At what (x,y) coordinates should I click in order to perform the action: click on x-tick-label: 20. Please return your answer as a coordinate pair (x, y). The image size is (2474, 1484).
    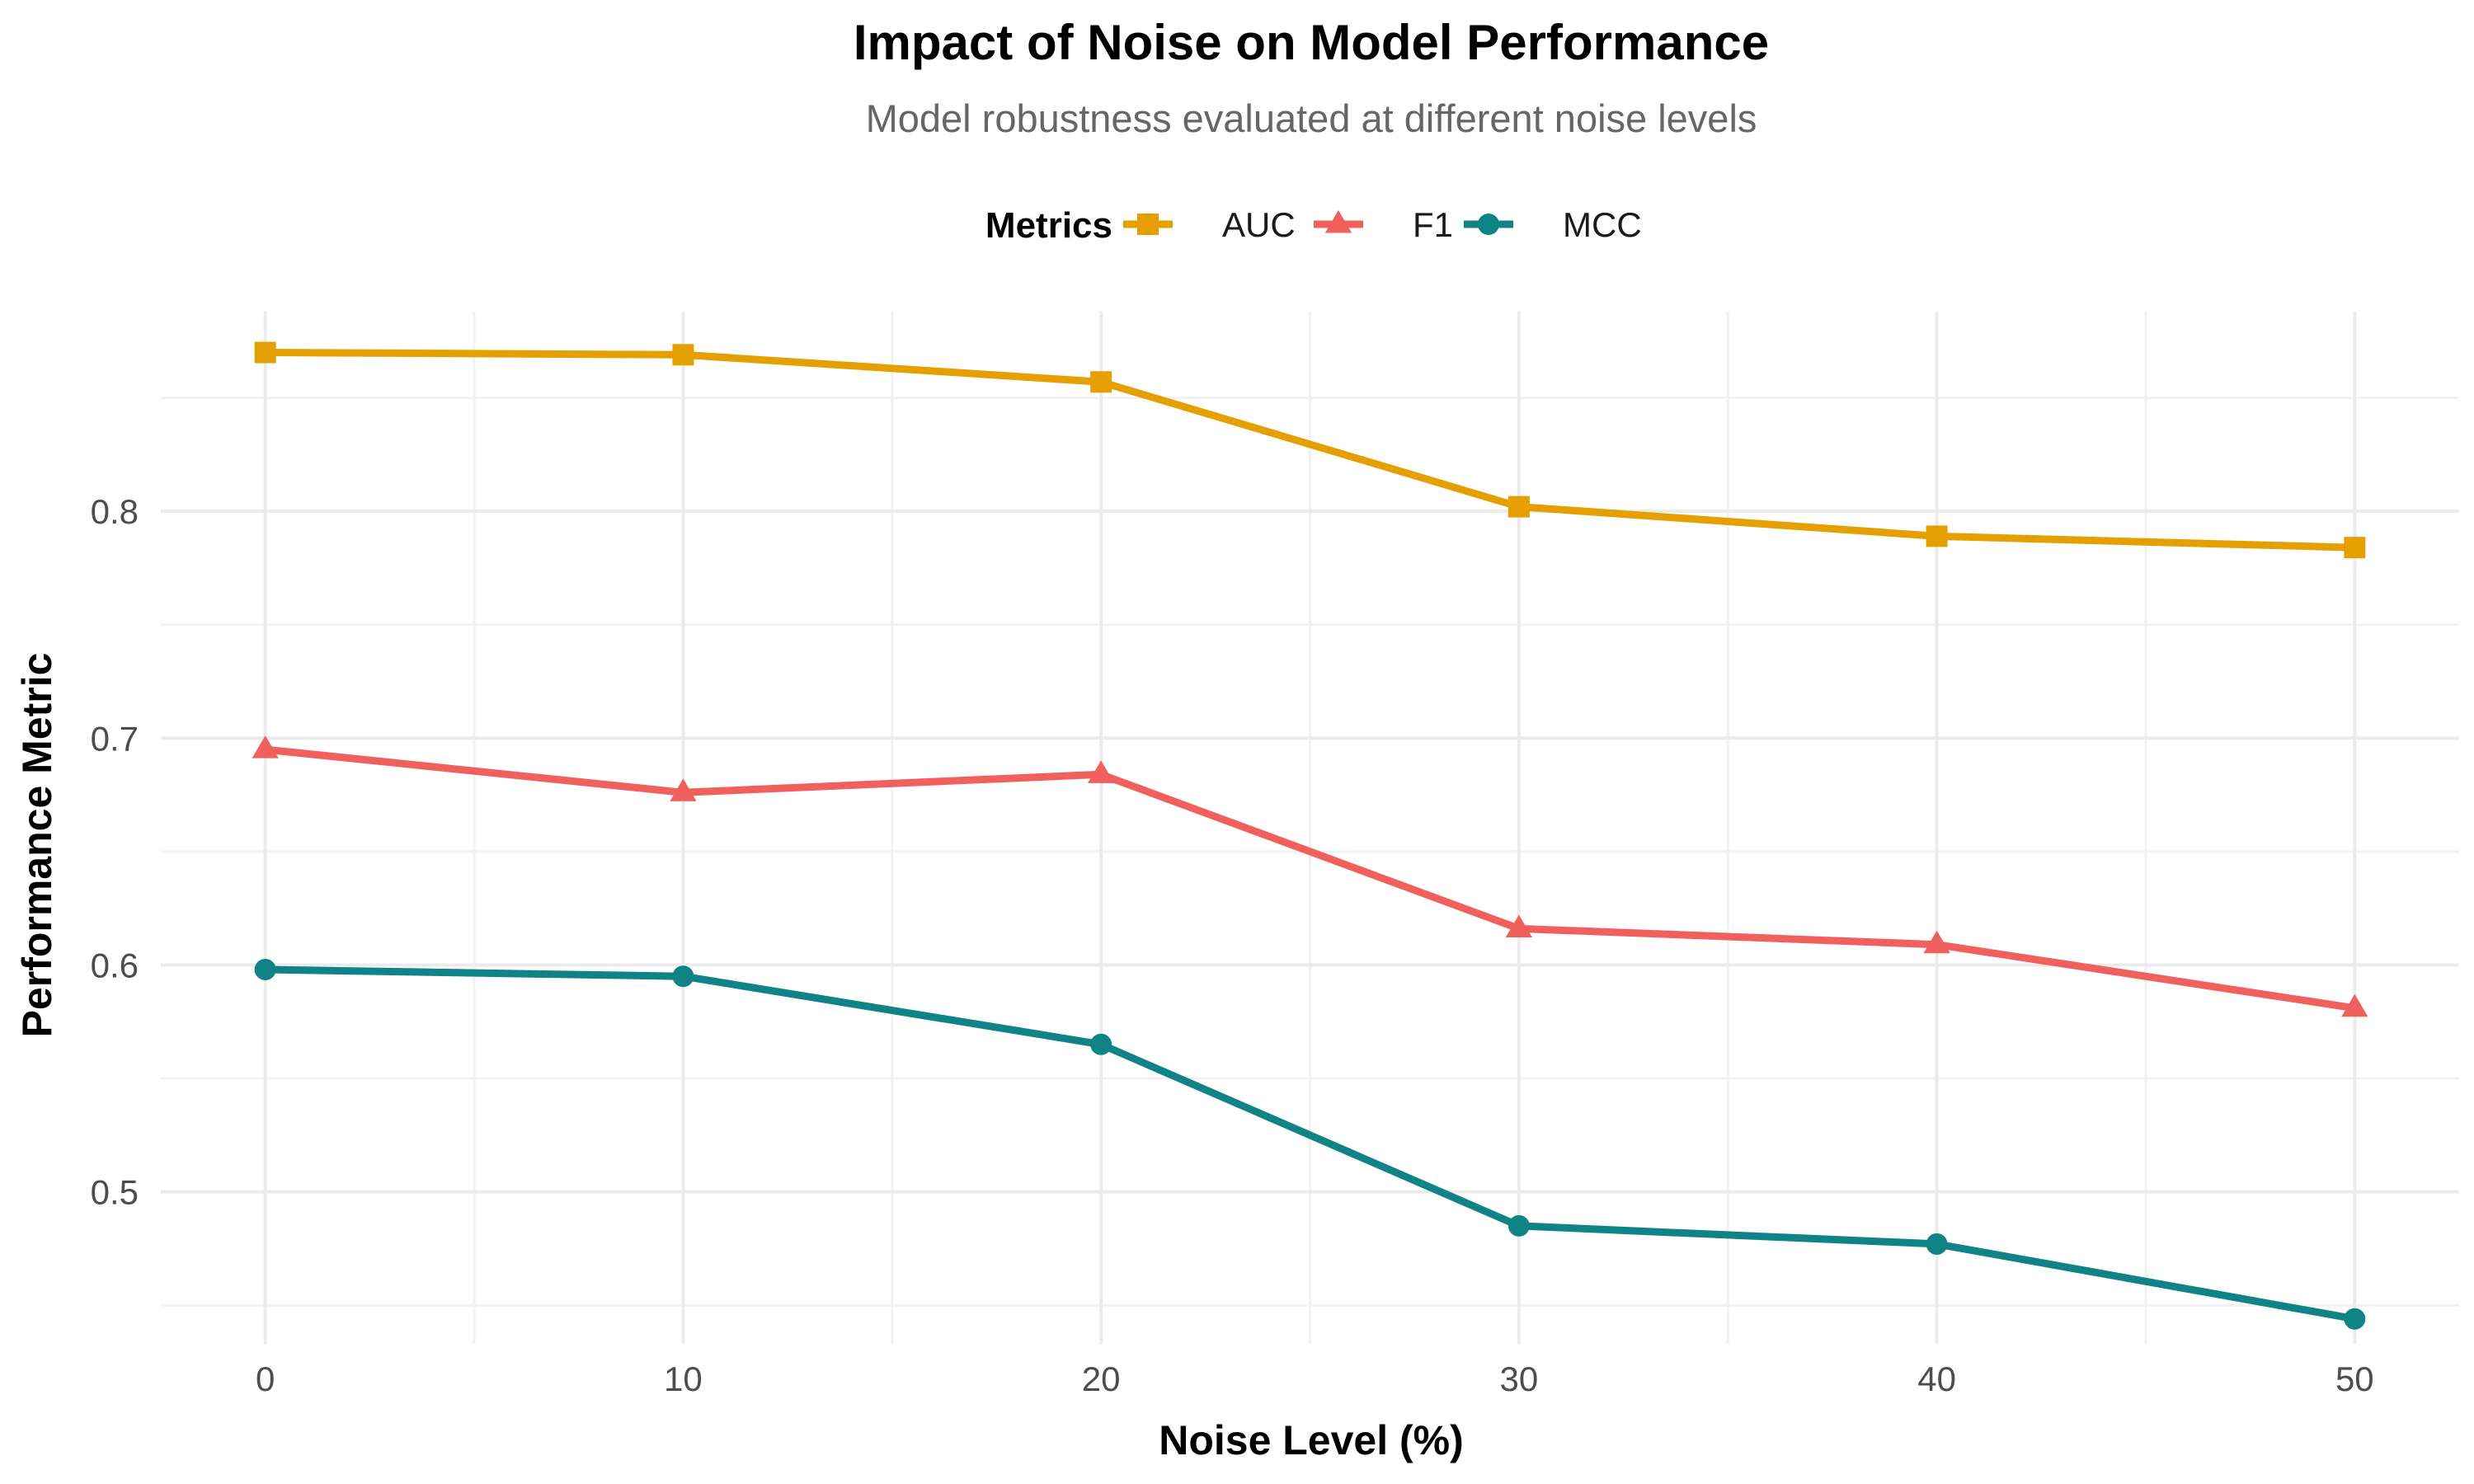
    Looking at the image, I should click on (1101, 1379).